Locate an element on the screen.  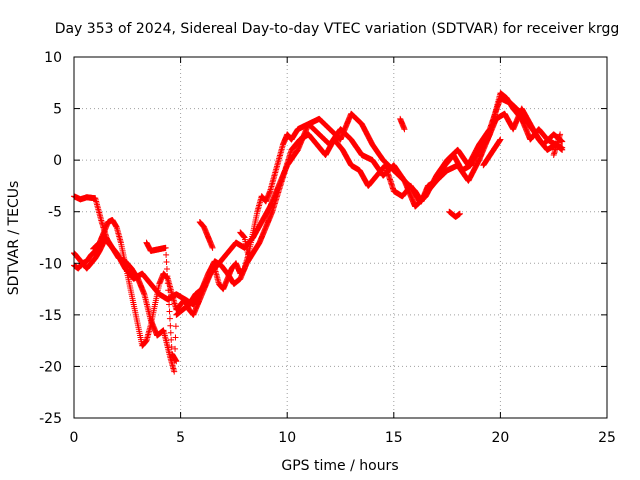
x-tick-label: 25 is located at coordinates (607, 438).